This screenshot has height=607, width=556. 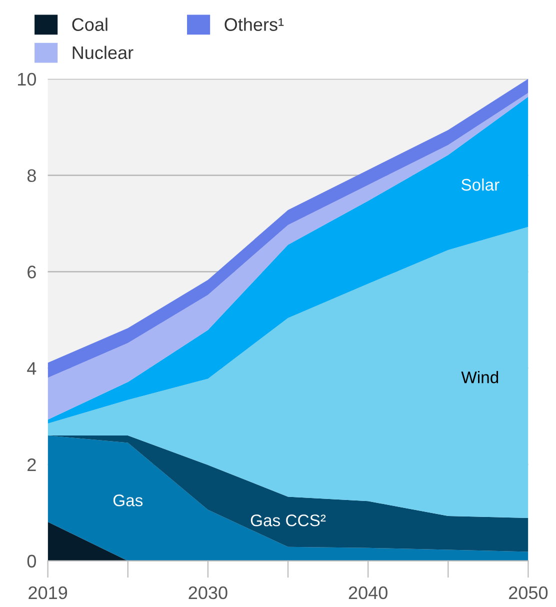 What do you see at coordinates (208, 593) in the screenshot?
I see `x-tick-label: 2030` at bounding box center [208, 593].